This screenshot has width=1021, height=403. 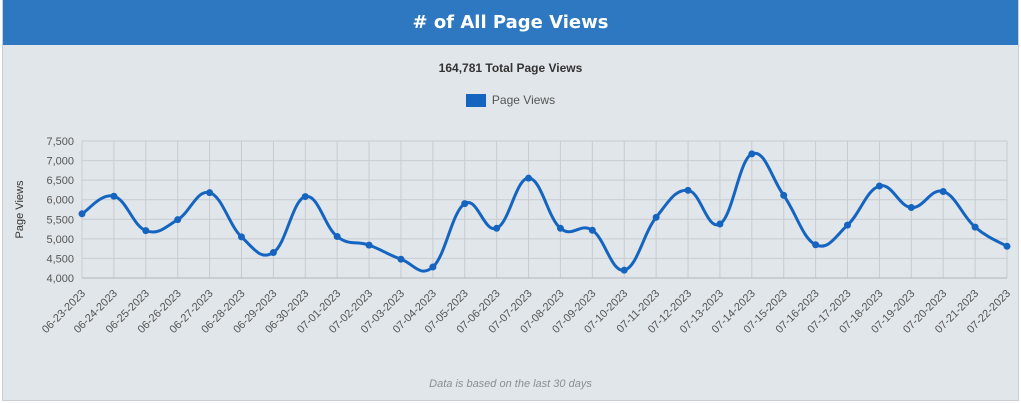 I want to click on y-tick-label: 7,000, so click(x=60, y=162).